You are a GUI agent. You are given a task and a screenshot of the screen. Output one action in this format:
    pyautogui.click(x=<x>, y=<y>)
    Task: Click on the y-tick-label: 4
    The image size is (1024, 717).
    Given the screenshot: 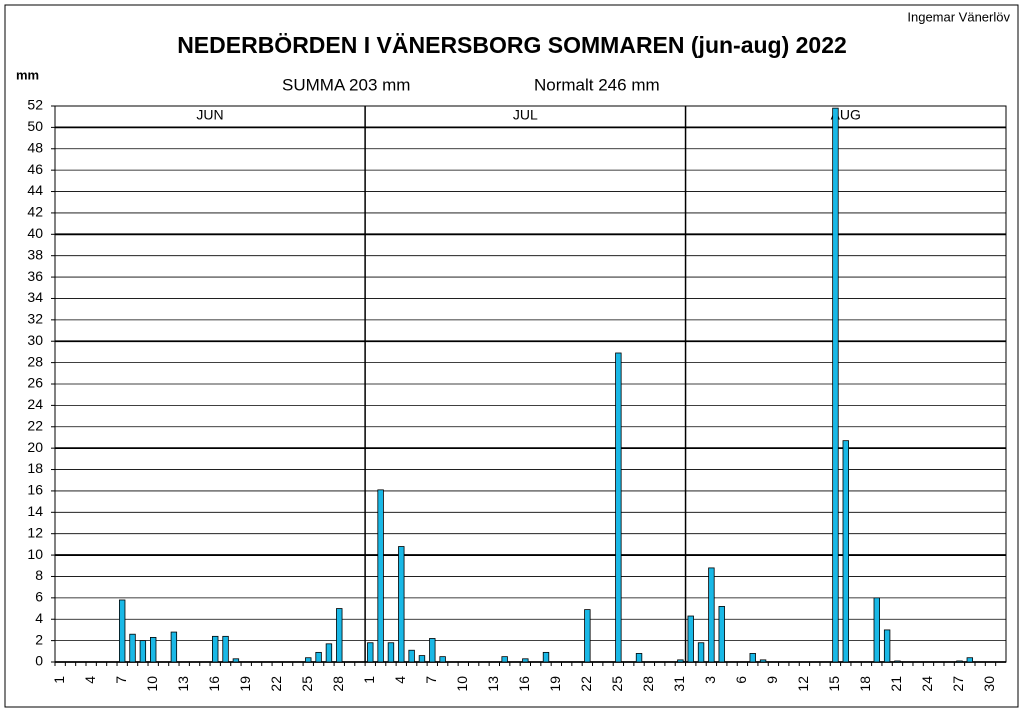 What is the action you would take?
    pyautogui.click(x=39, y=618)
    